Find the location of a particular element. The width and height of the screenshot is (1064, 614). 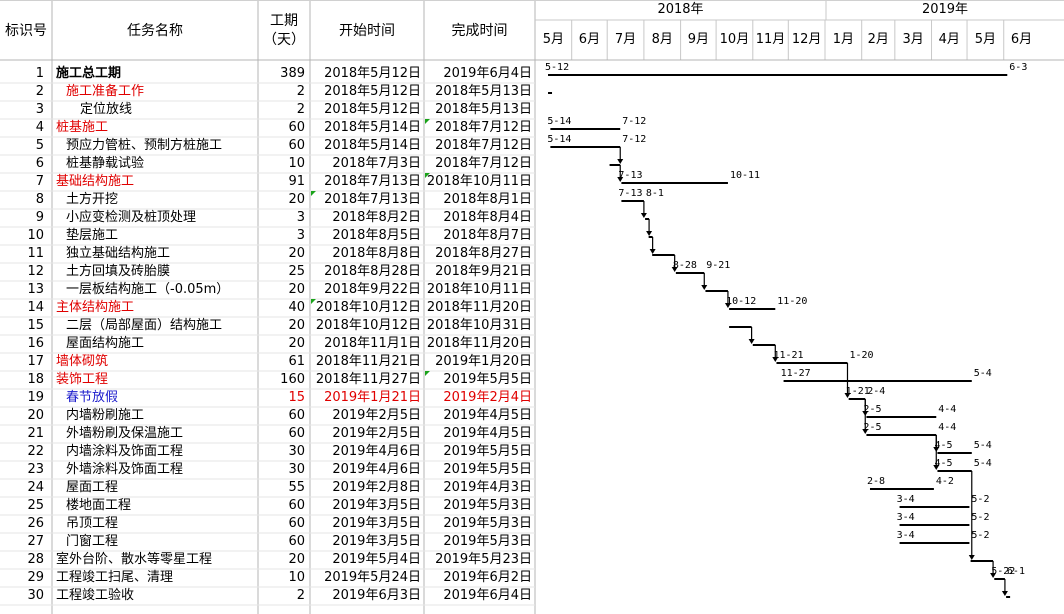

bar-end-label: 4-2 is located at coordinates (945, 481).